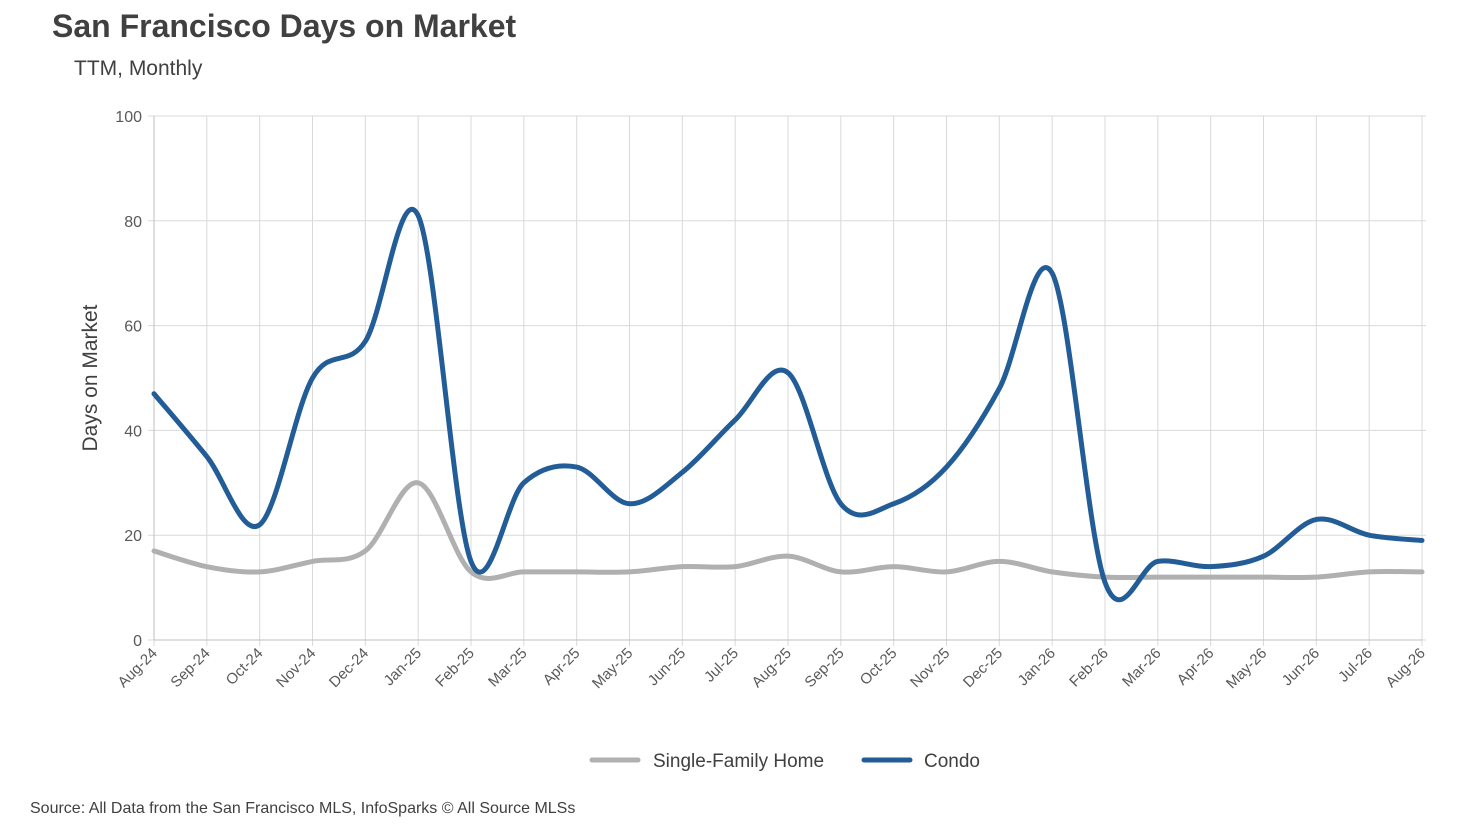 This screenshot has width=1470, height=826. Describe the element at coordinates (349, 668) in the screenshot. I see `x-tick-label: Dec-24` at that location.